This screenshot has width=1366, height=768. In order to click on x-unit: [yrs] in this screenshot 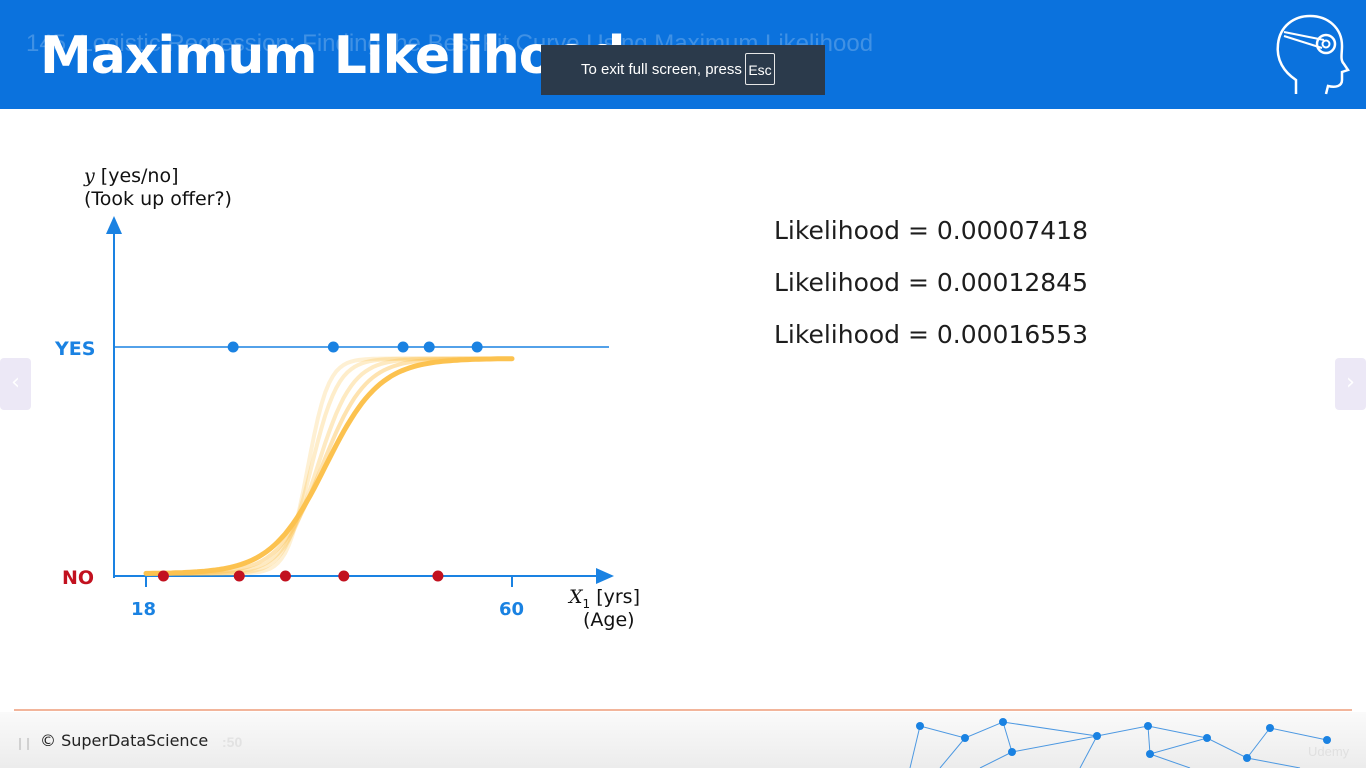, I will do `click(618, 597)`.